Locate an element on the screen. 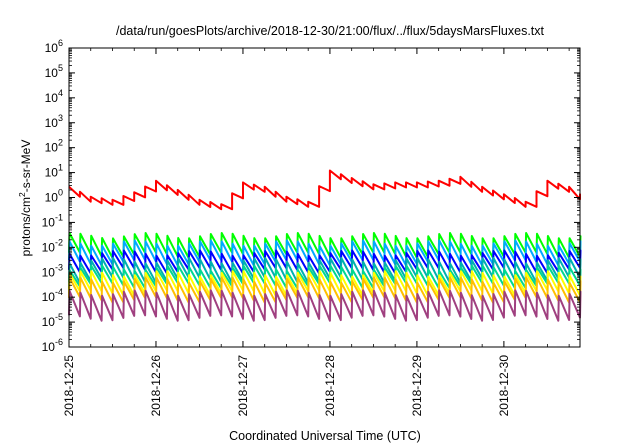 The width and height of the screenshot is (640, 448). y-tick-exponent: 3 is located at coordinates (60, 118).